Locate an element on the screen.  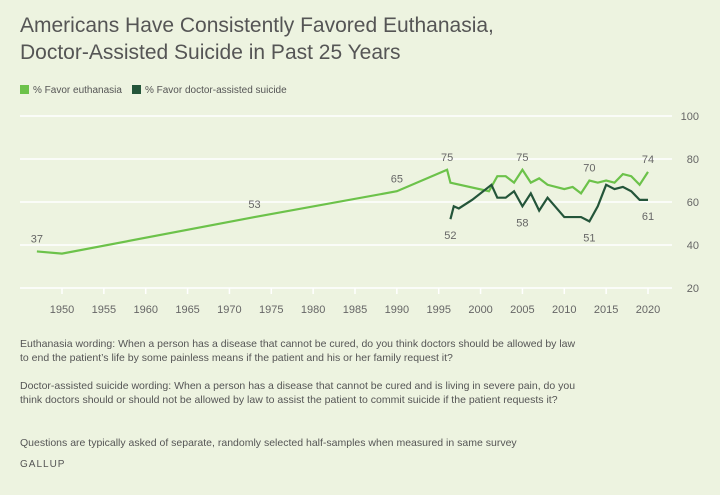
data-label: 58 is located at coordinates (522, 223).